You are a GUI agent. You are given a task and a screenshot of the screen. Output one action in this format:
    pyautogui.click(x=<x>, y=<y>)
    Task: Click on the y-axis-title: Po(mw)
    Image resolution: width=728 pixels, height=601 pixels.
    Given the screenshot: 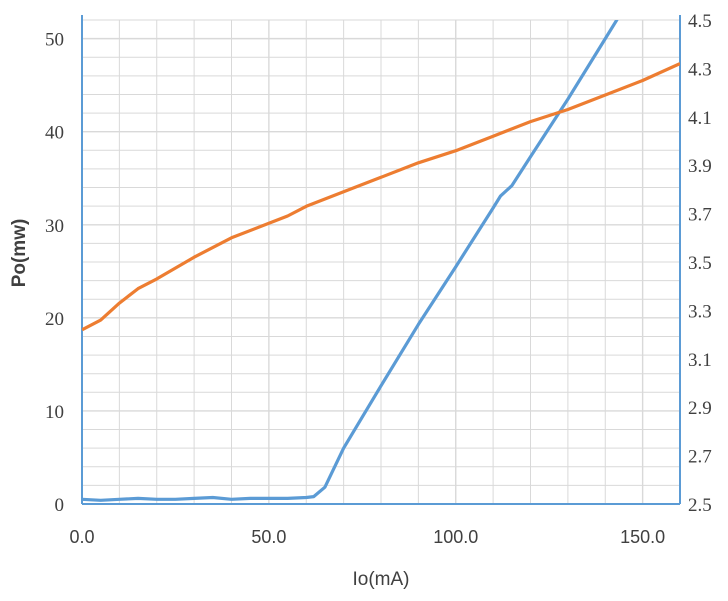 What is the action you would take?
    pyautogui.click(x=19, y=253)
    